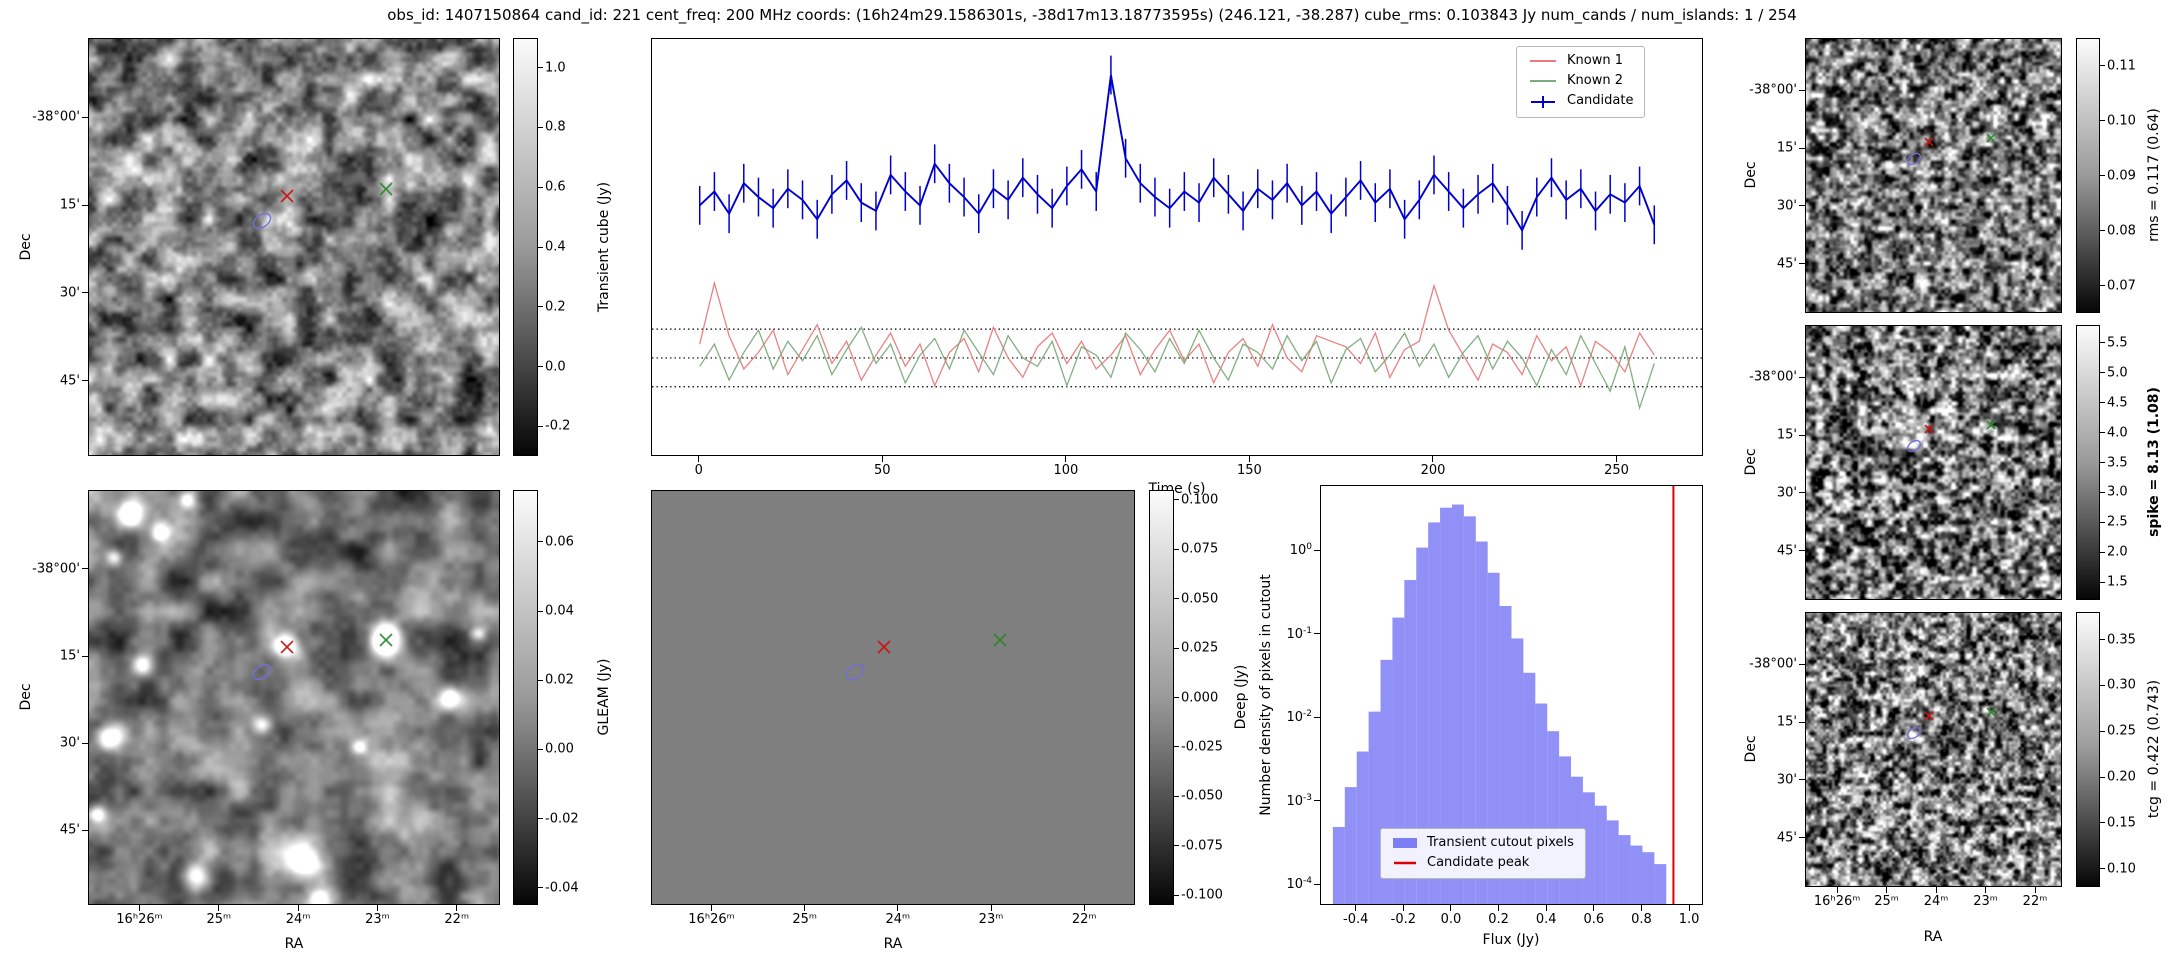 The width and height of the screenshot is (2184, 960). What do you see at coordinates (2117, 492) in the screenshot?
I see `colorbar-tick-label: 3.0` at bounding box center [2117, 492].